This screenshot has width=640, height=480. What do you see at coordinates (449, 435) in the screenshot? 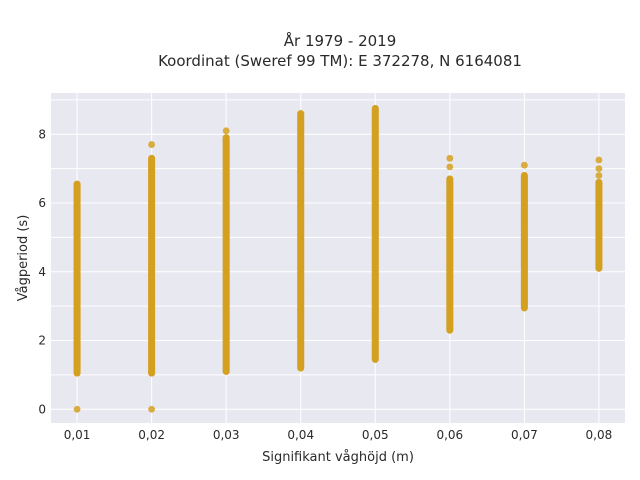
I see `x-tick-label: 0,06` at bounding box center [449, 435].